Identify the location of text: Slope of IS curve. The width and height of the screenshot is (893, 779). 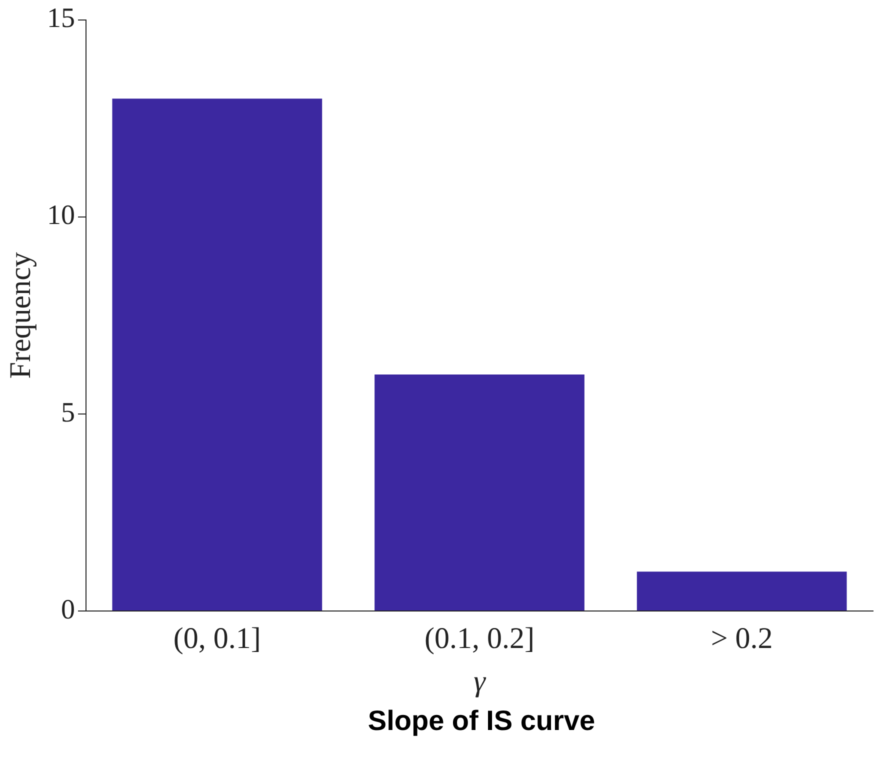
(481, 721).